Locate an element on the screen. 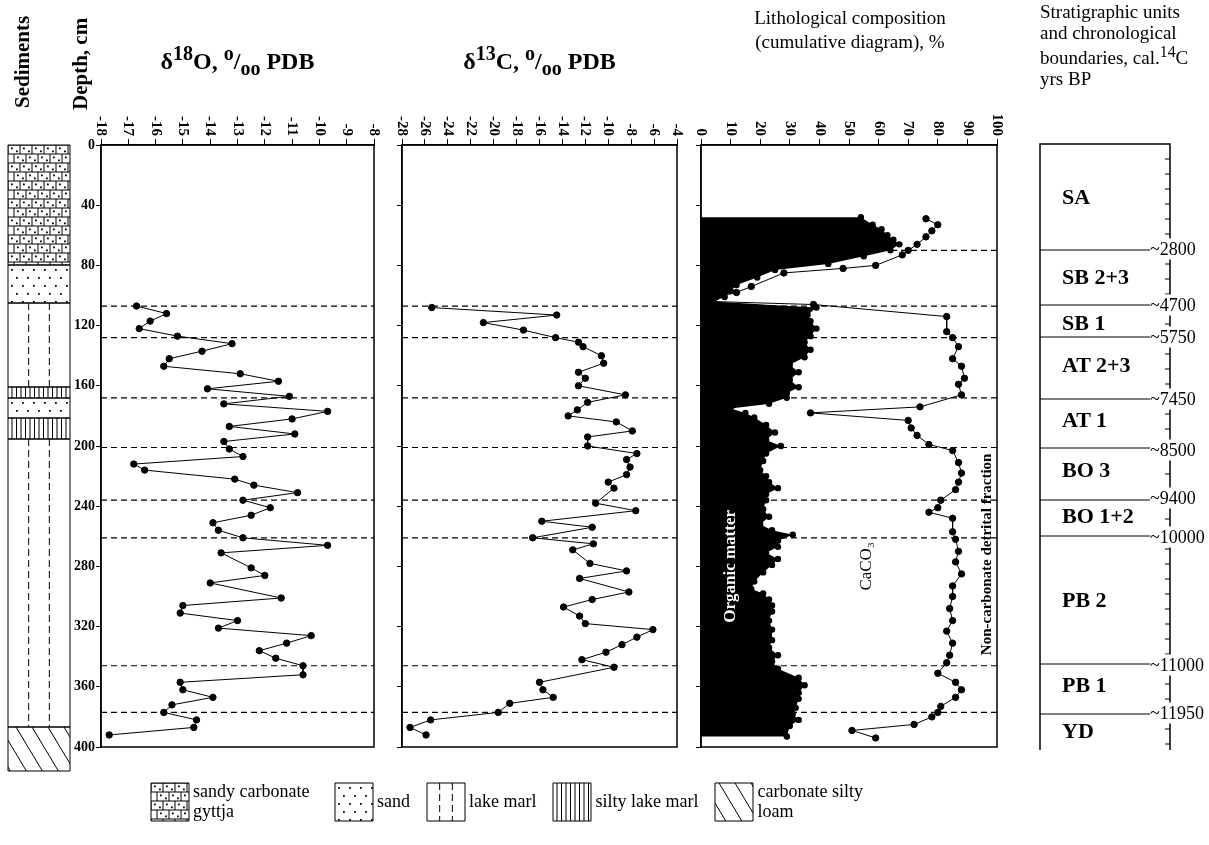 The width and height of the screenshot is (1209, 845). y-tick-label: 120 is located at coordinates (84, 325).